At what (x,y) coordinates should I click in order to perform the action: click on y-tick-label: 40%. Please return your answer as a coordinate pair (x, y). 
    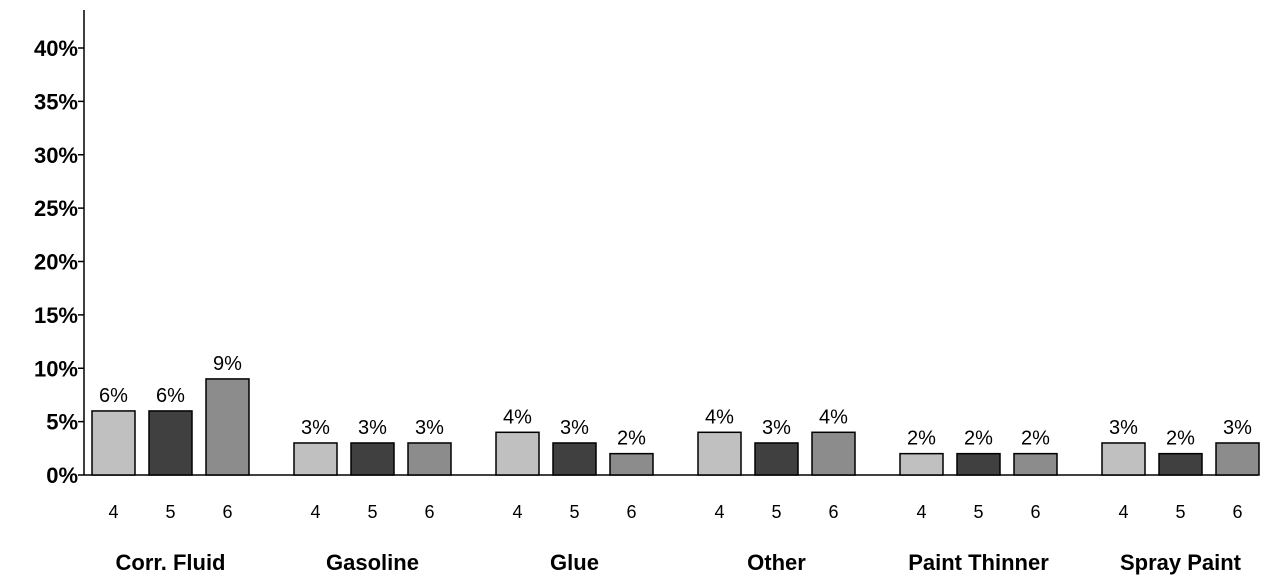
    Looking at the image, I should click on (56, 48).